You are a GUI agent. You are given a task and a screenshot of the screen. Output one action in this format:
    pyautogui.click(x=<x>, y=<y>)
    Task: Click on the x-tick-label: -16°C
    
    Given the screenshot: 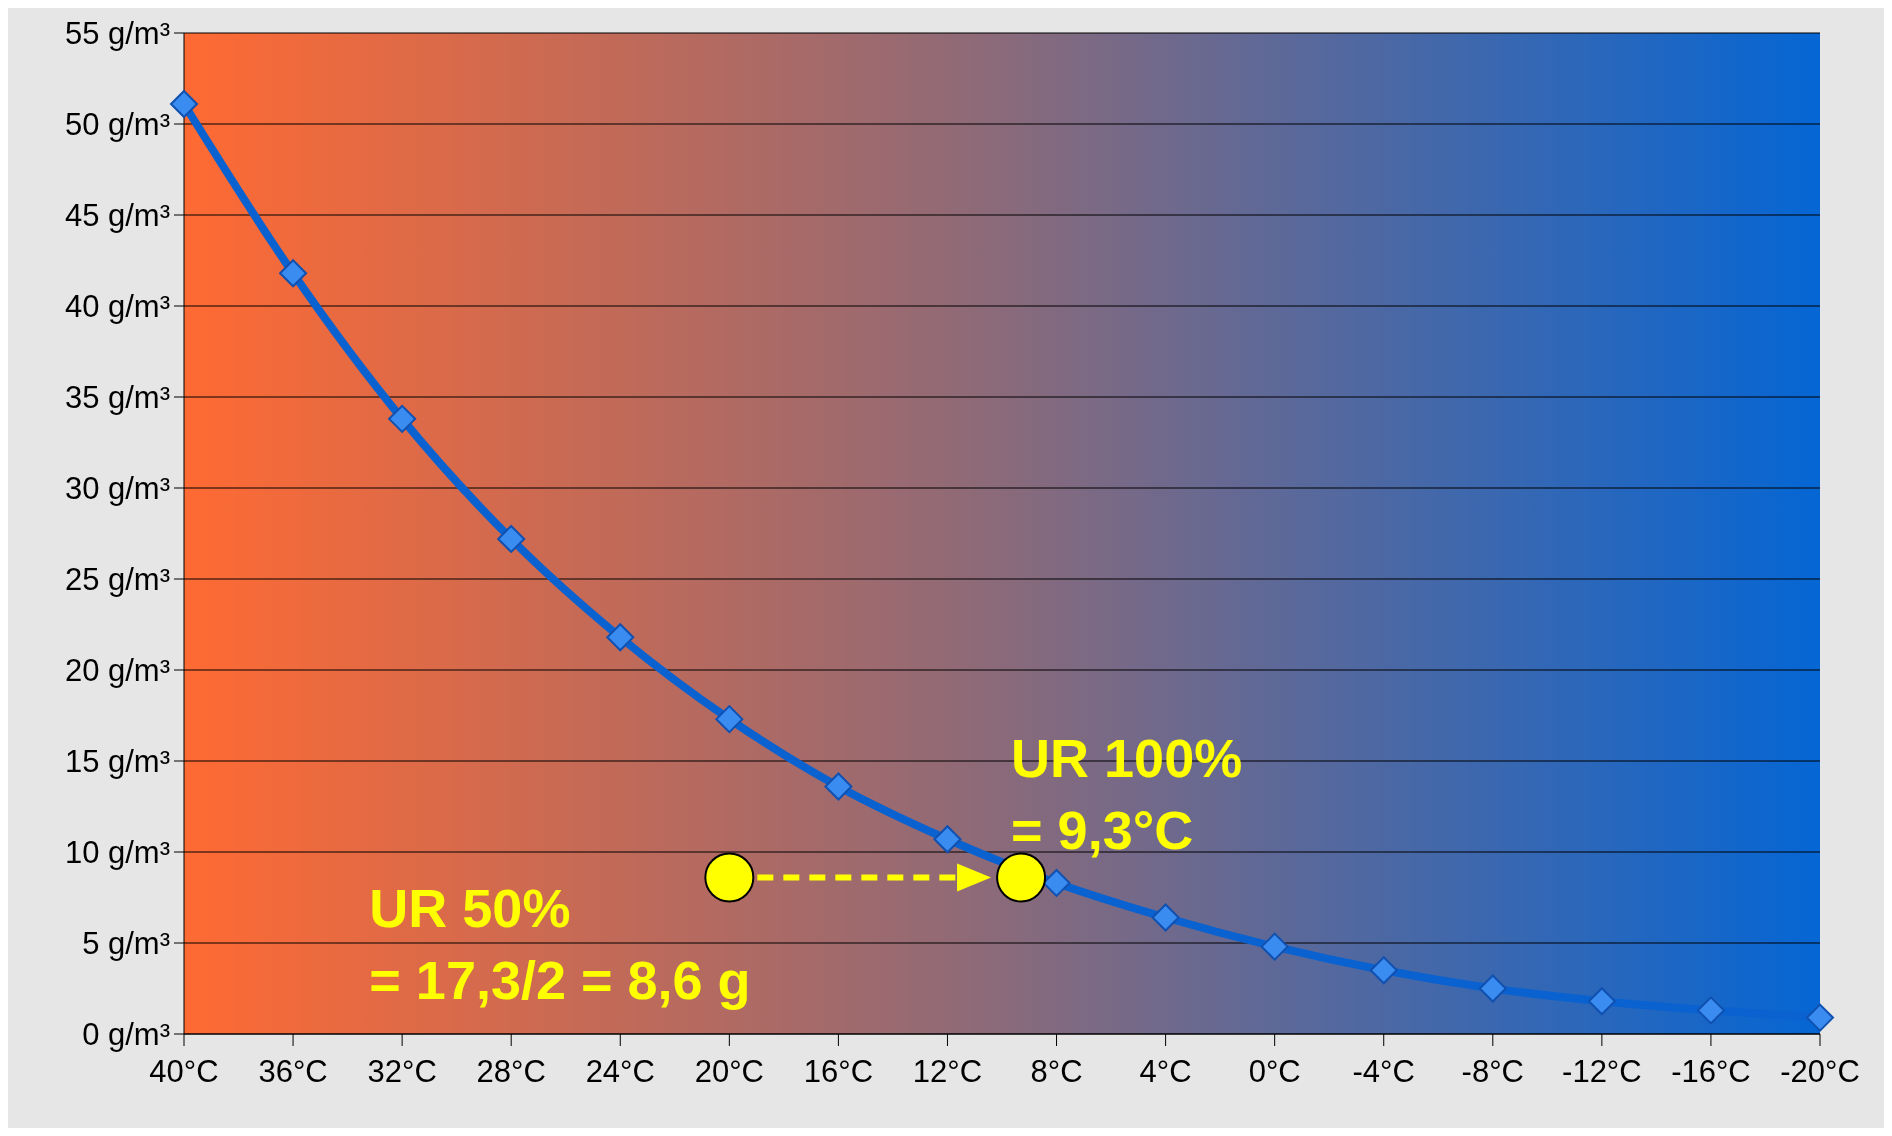 What is the action you would take?
    pyautogui.click(x=1711, y=1071)
    